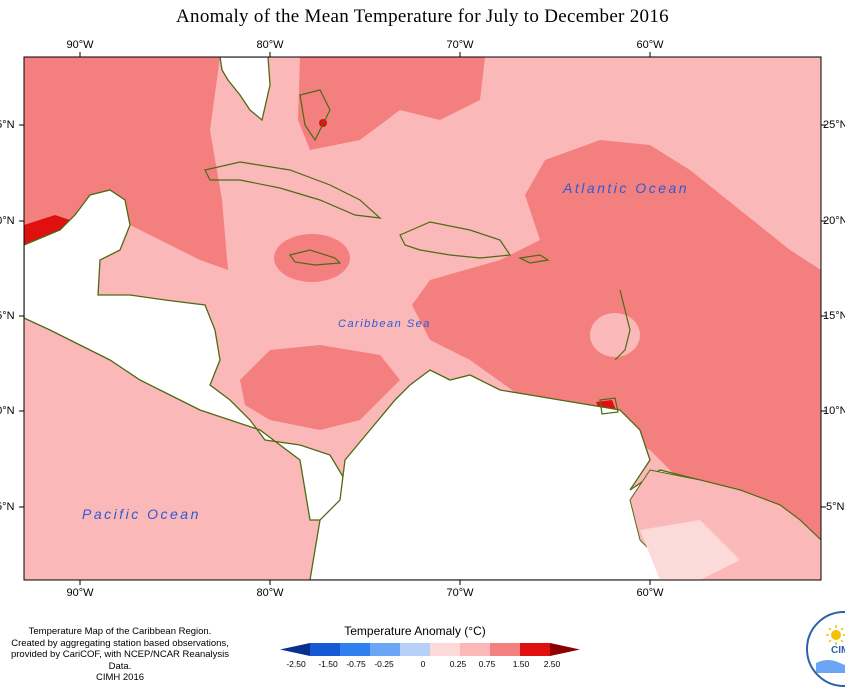  I want to click on legend-tick: 0.25, so click(458, 664).